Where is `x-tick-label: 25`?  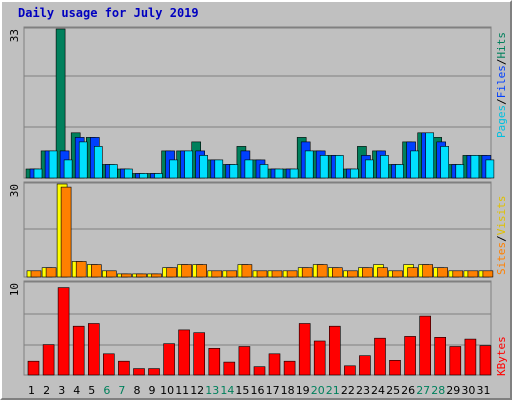 x-tick-label: 25 is located at coordinates (393, 390).